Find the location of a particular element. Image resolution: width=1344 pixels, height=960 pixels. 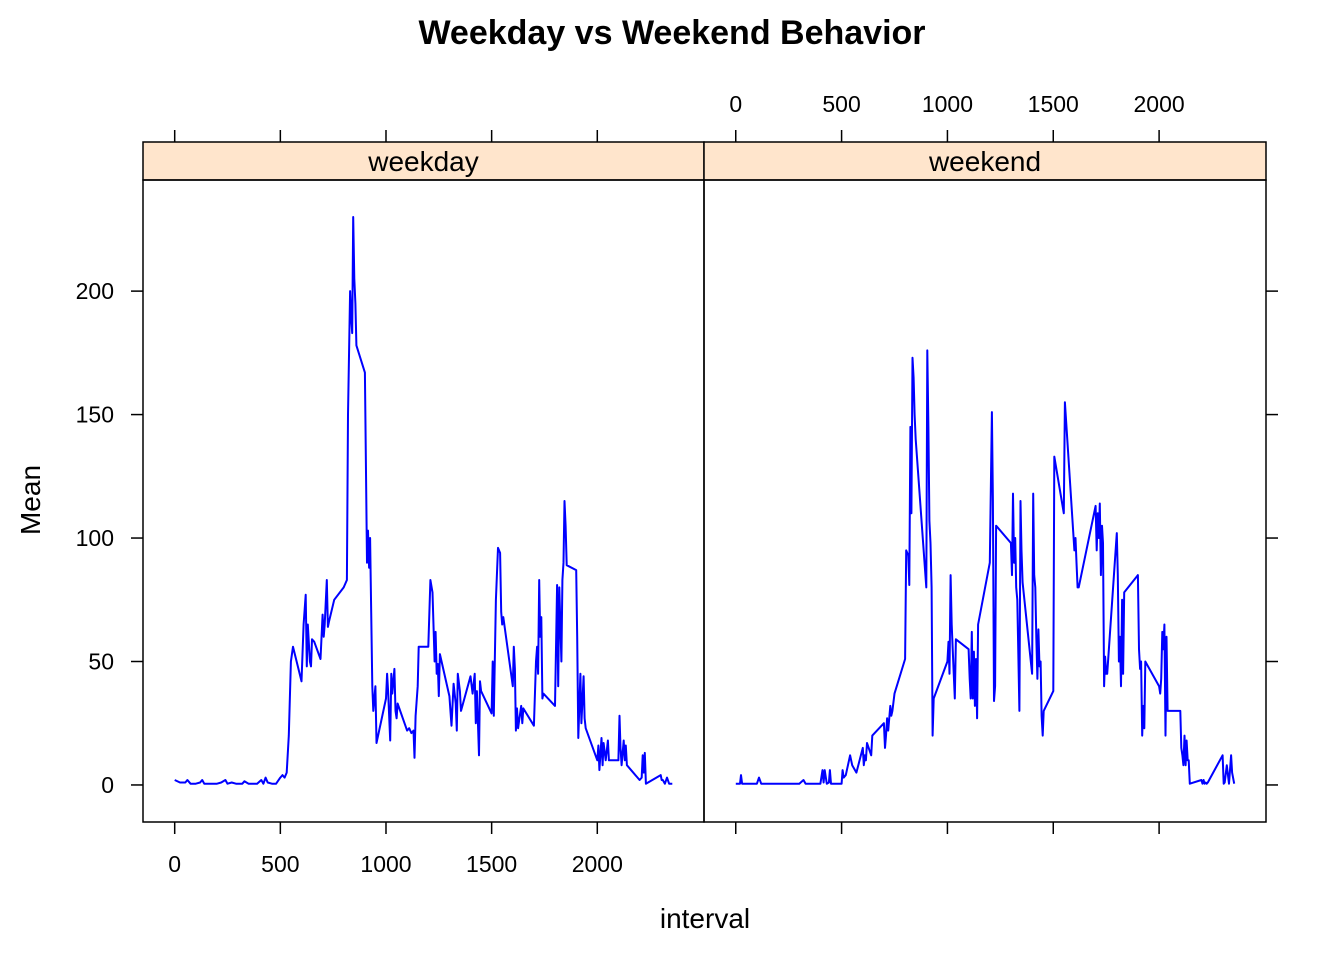

y-tick-label: 200 is located at coordinates (95, 291).